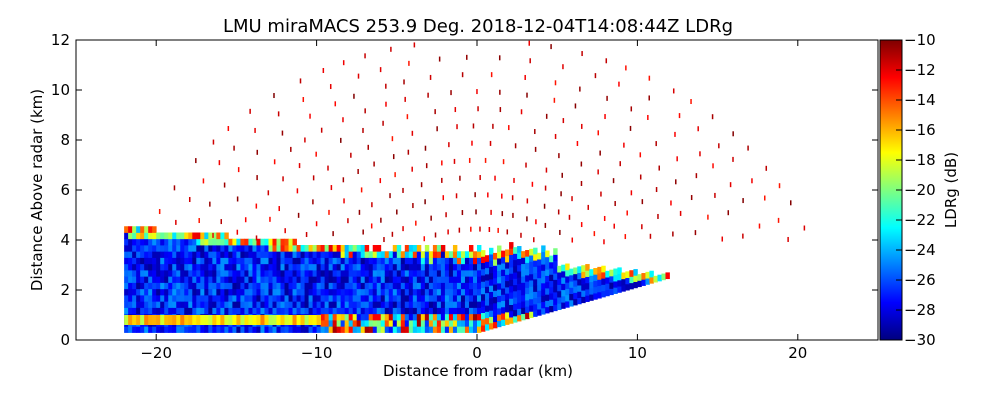  Describe the element at coordinates (920, 130) in the screenshot. I see `colorbar-tick-label: −16` at that location.